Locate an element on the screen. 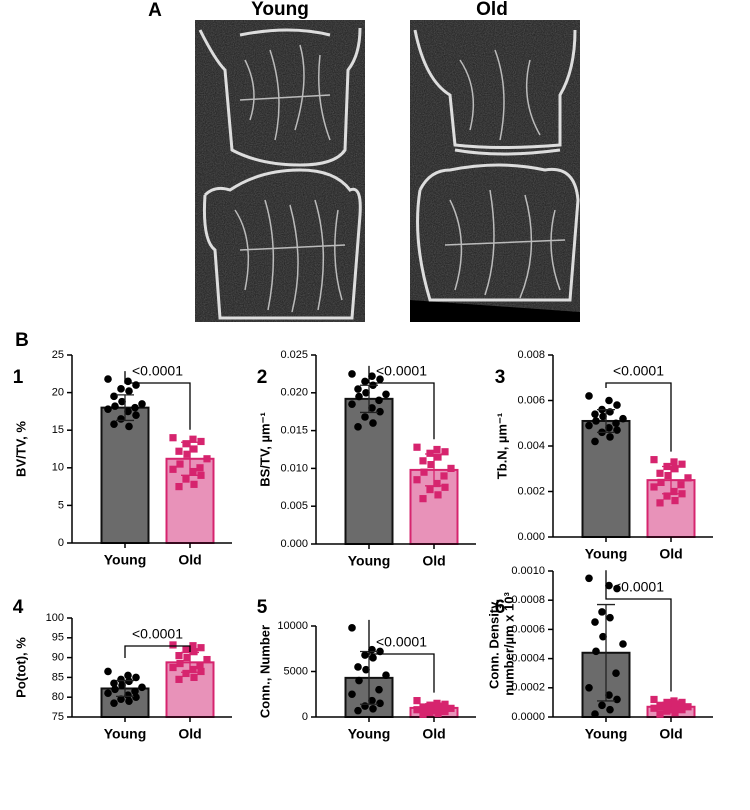  significance-bracket is located at coordinates (638, 631).